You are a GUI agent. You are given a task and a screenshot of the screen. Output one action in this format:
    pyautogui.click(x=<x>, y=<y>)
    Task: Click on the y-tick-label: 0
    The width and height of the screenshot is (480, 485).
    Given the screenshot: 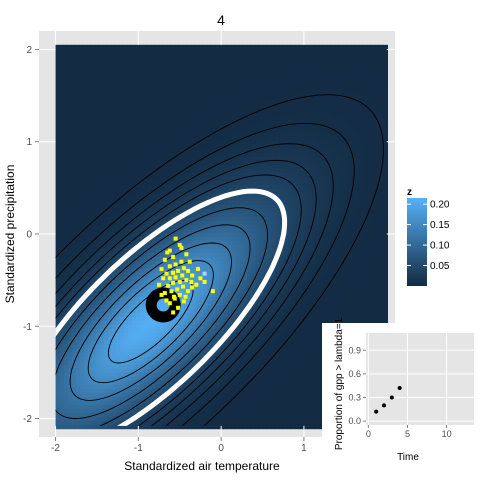 What is the action you would take?
    pyautogui.click(x=29, y=235)
    